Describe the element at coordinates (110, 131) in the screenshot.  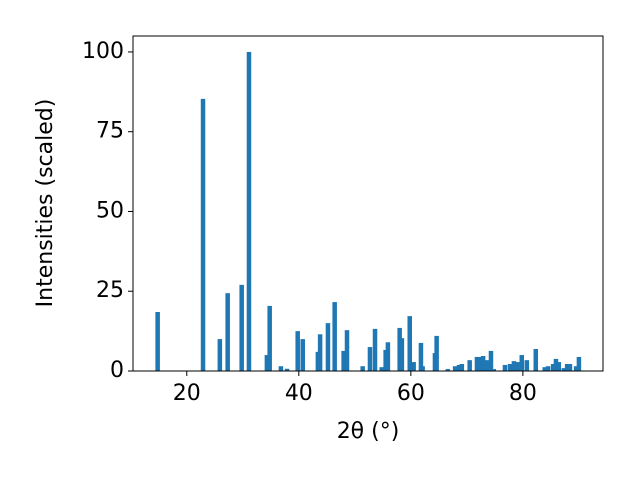
I see `y-tick-label: 75` at that location.